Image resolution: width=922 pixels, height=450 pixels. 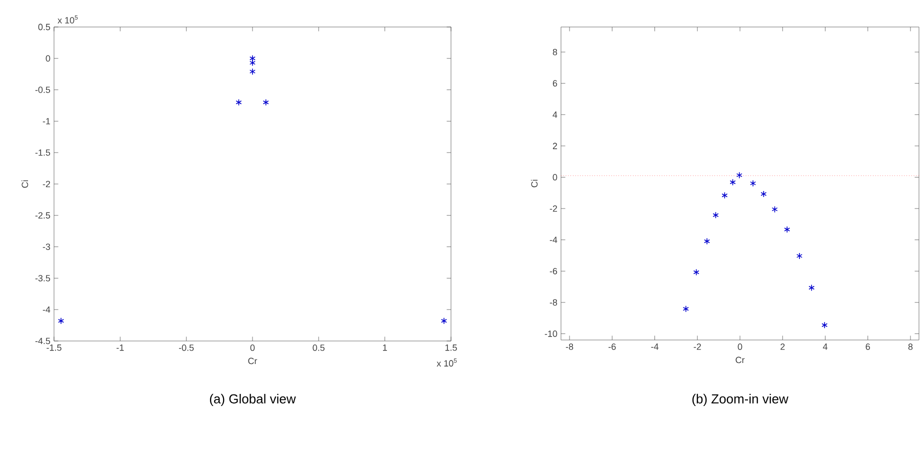 What do you see at coordinates (46, 121) in the screenshot?
I see `y-tick-label: -1` at bounding box center [46, 121].